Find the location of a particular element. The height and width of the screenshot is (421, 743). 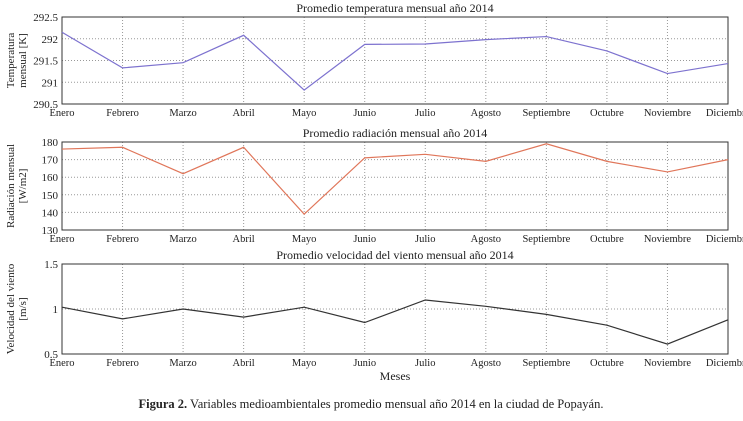

y-tick-label: 180 is located at coordinates (50, 143).